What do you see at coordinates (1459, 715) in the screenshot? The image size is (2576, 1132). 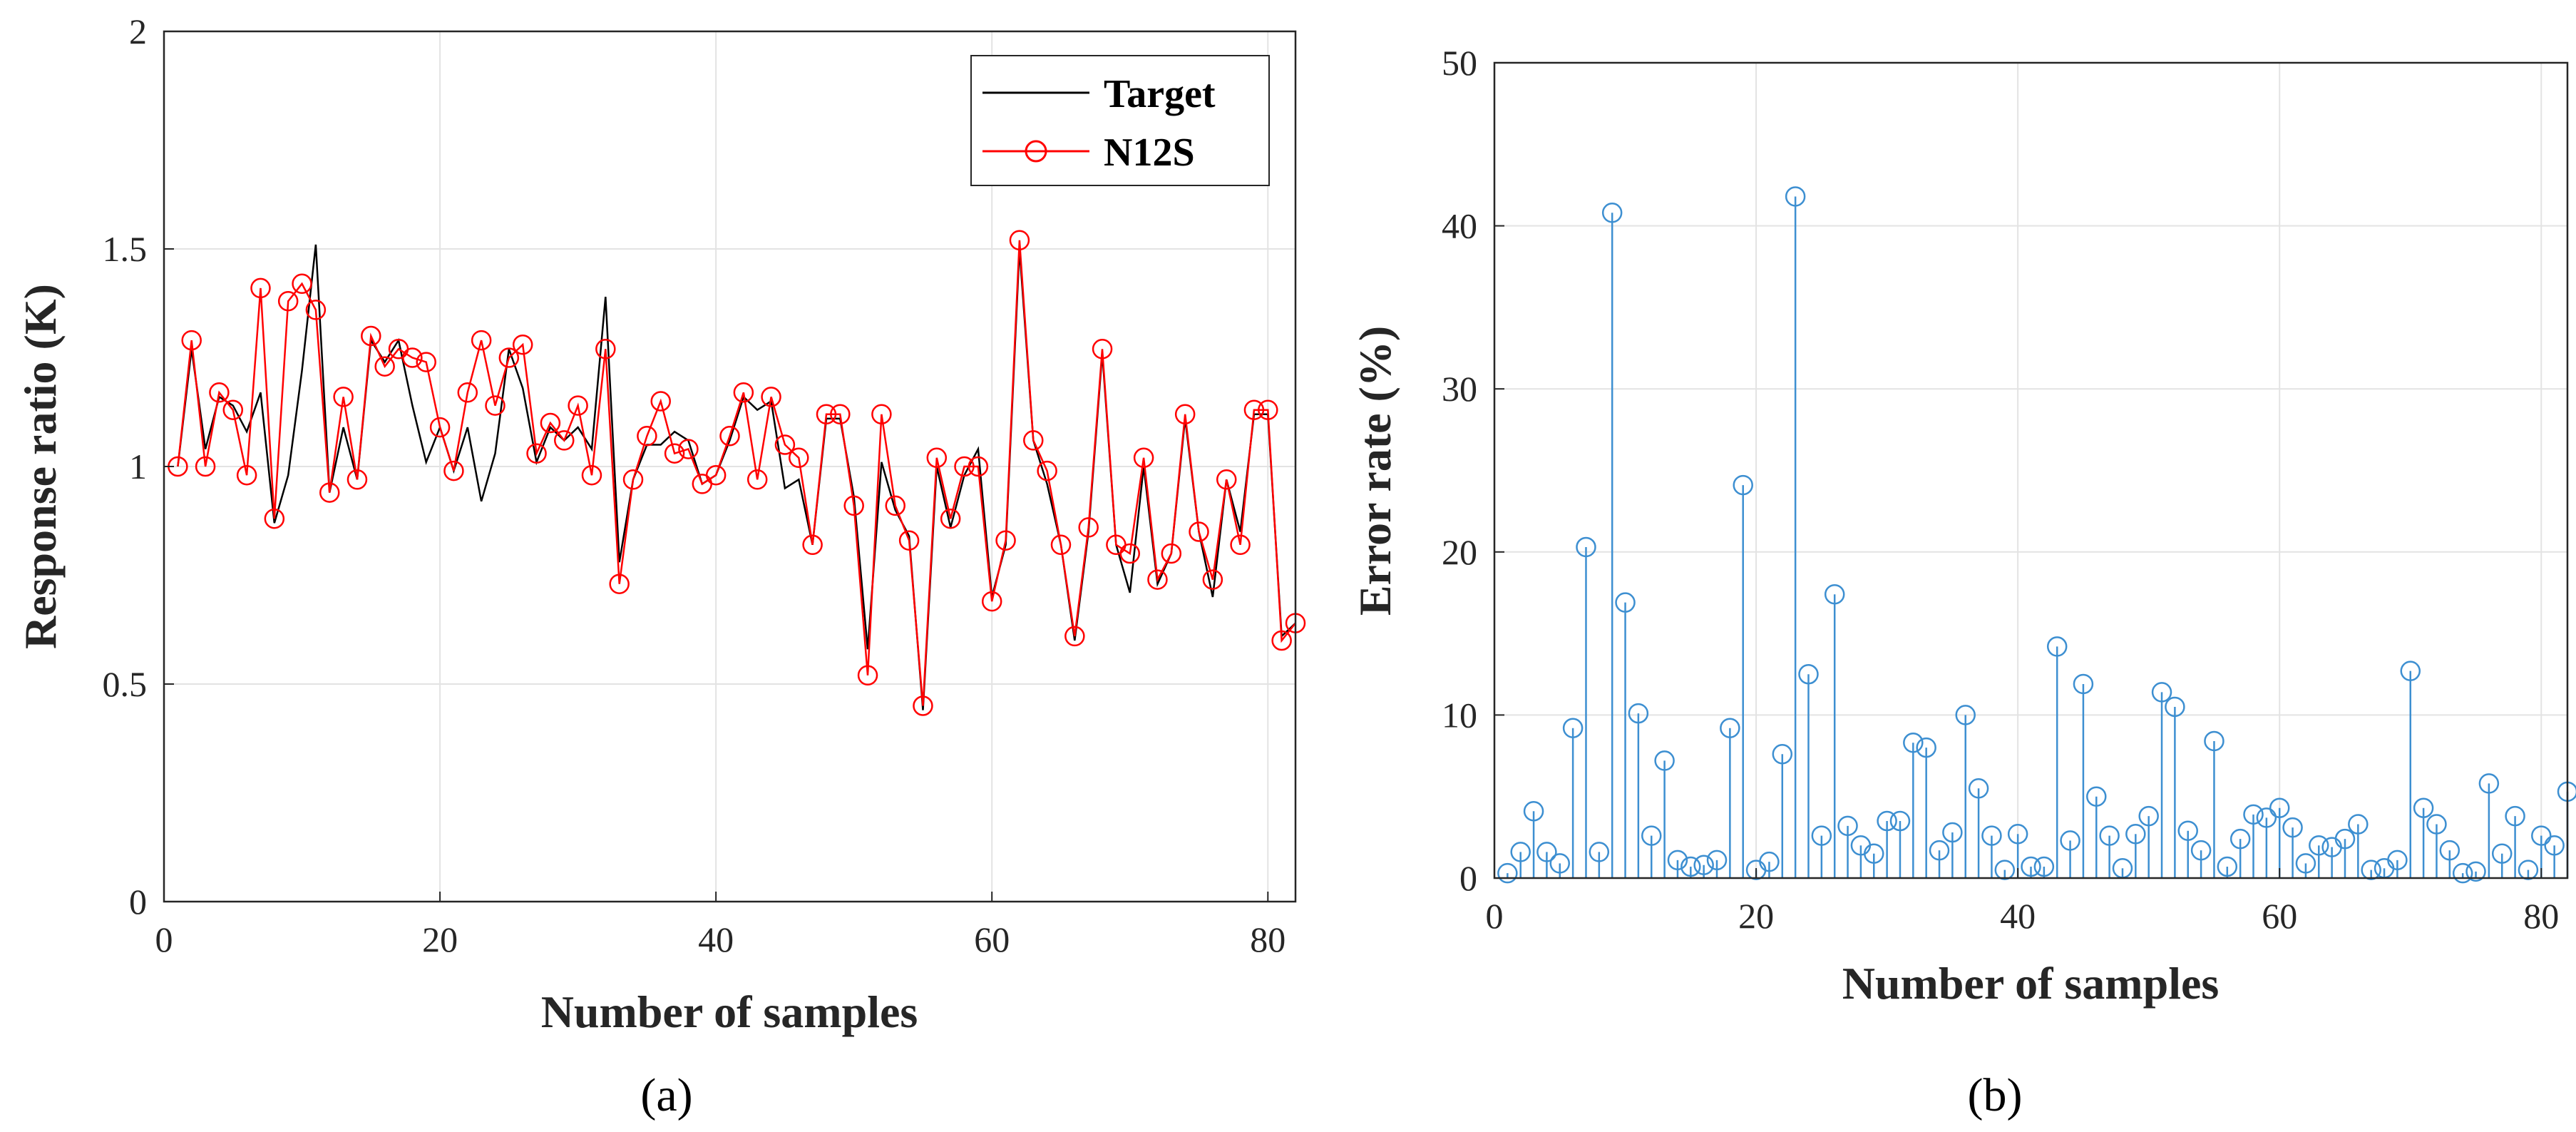 I see `panel-b-y-tick-label: 10` at bounding box center [1459, 715].